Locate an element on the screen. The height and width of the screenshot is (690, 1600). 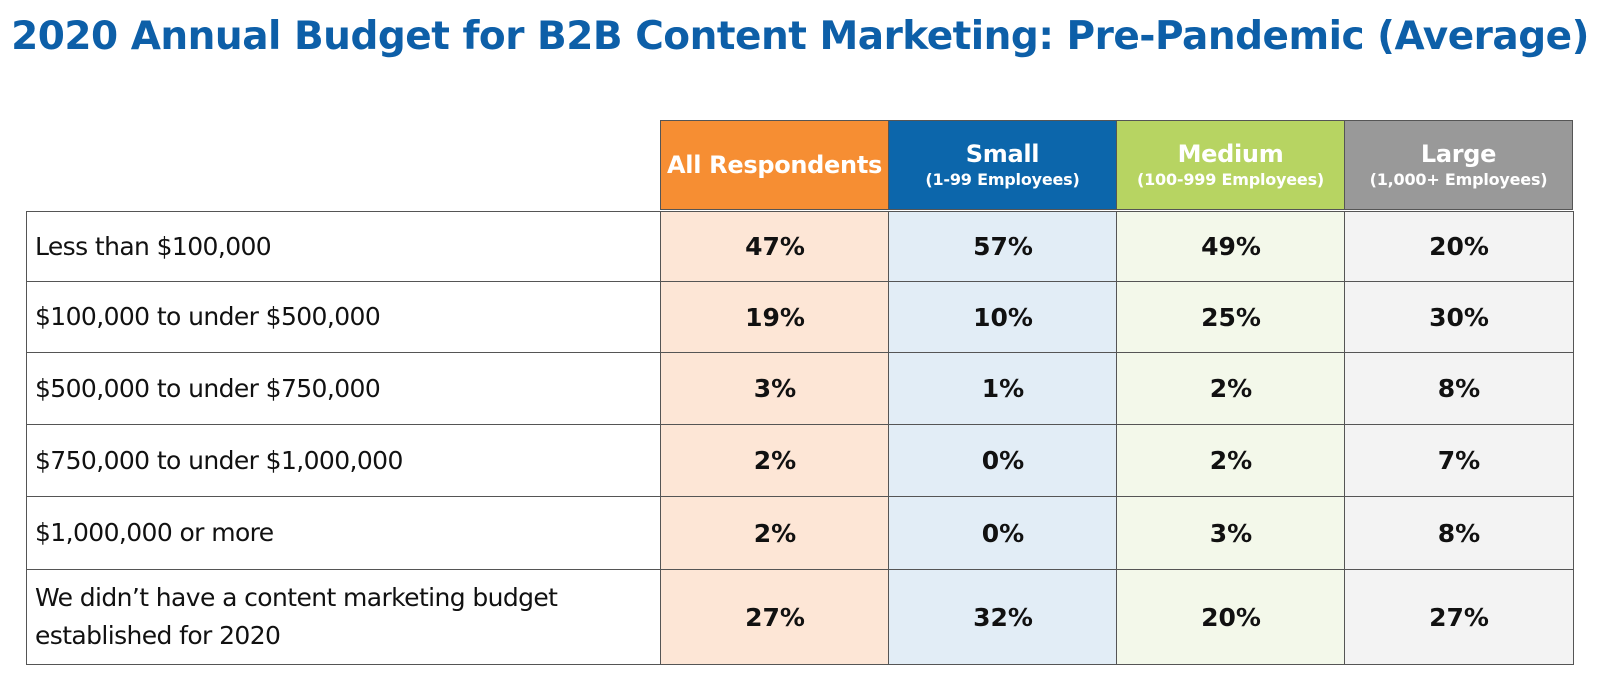
table-row: $1,000,000 or more 2% 0% 3% 8% is located at coordinates (800, 533).